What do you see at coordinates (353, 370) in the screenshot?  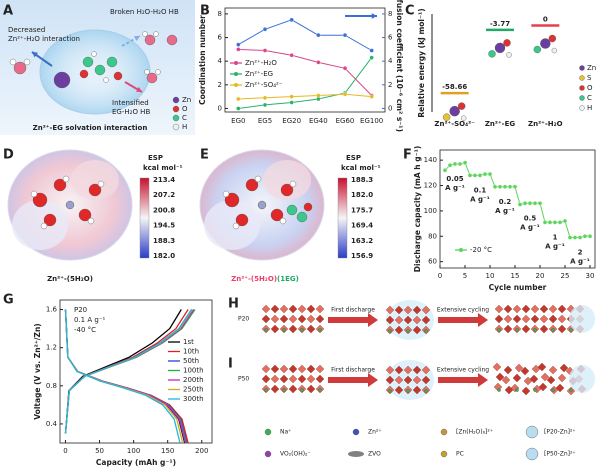 I see `process-label: First discharge` at bounding box center [353, 370].